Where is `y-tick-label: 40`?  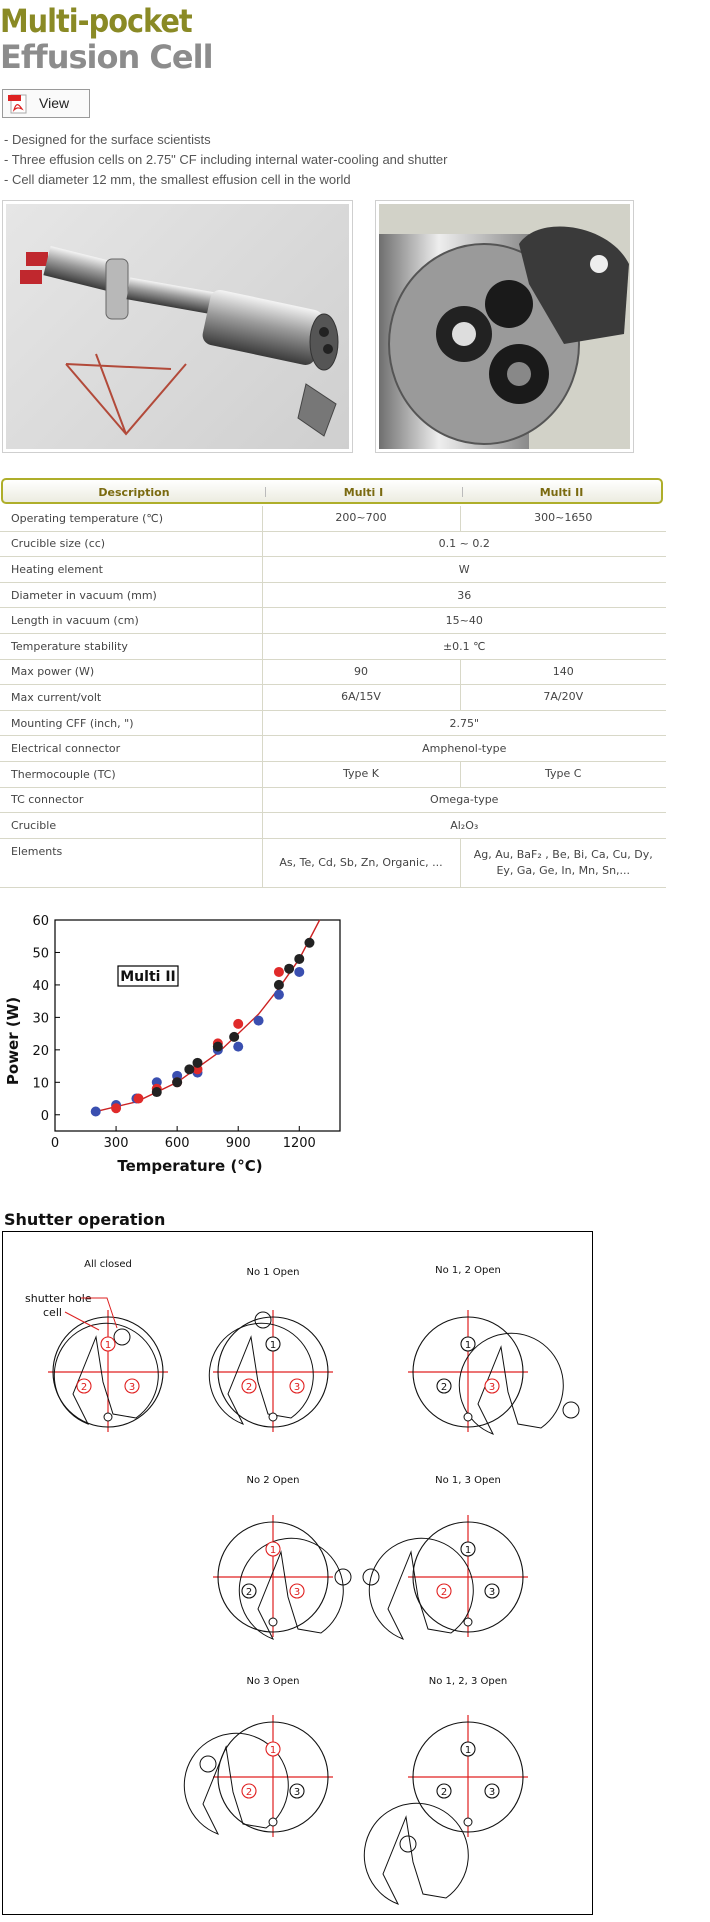 y-tick-label: 40 is located at coordinates (40, 986).